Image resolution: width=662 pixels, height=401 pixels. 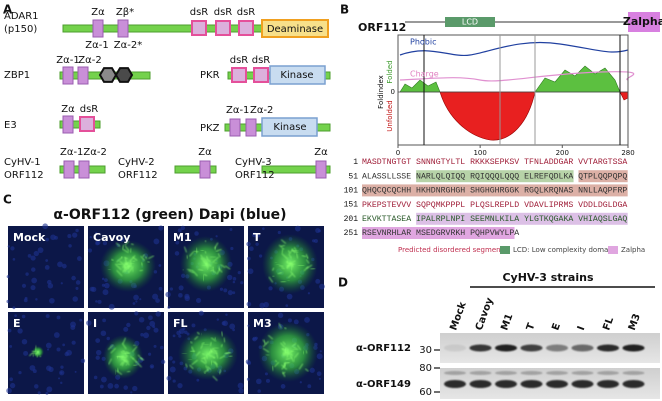 I want to click on domain-label: Zα-1, so click(x=67, y=60).